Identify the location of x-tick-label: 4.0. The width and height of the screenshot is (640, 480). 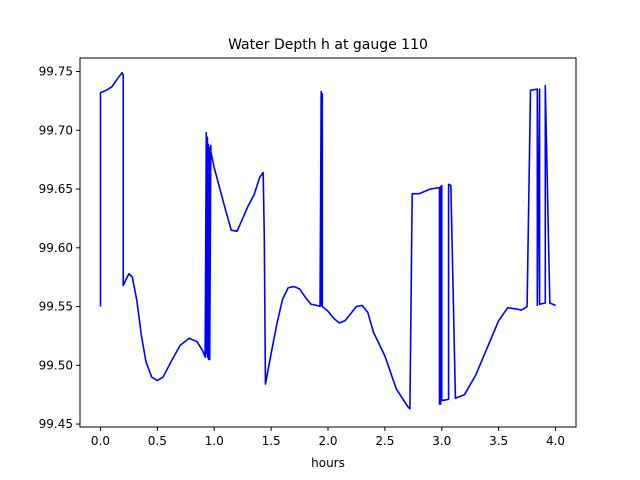
(555, 441).